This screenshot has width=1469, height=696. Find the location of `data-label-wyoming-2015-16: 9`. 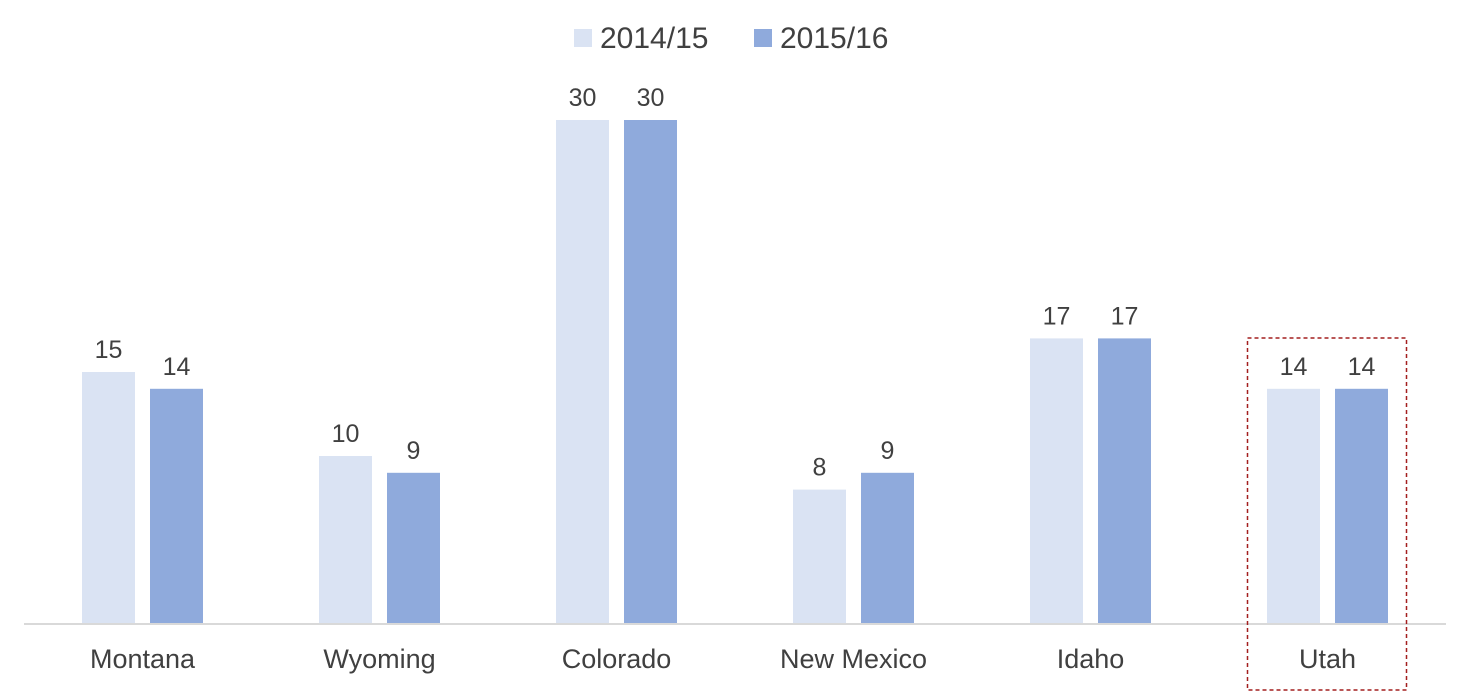

data-label-wyoming-2015-16: 9 is located at coordinates (414, 451).